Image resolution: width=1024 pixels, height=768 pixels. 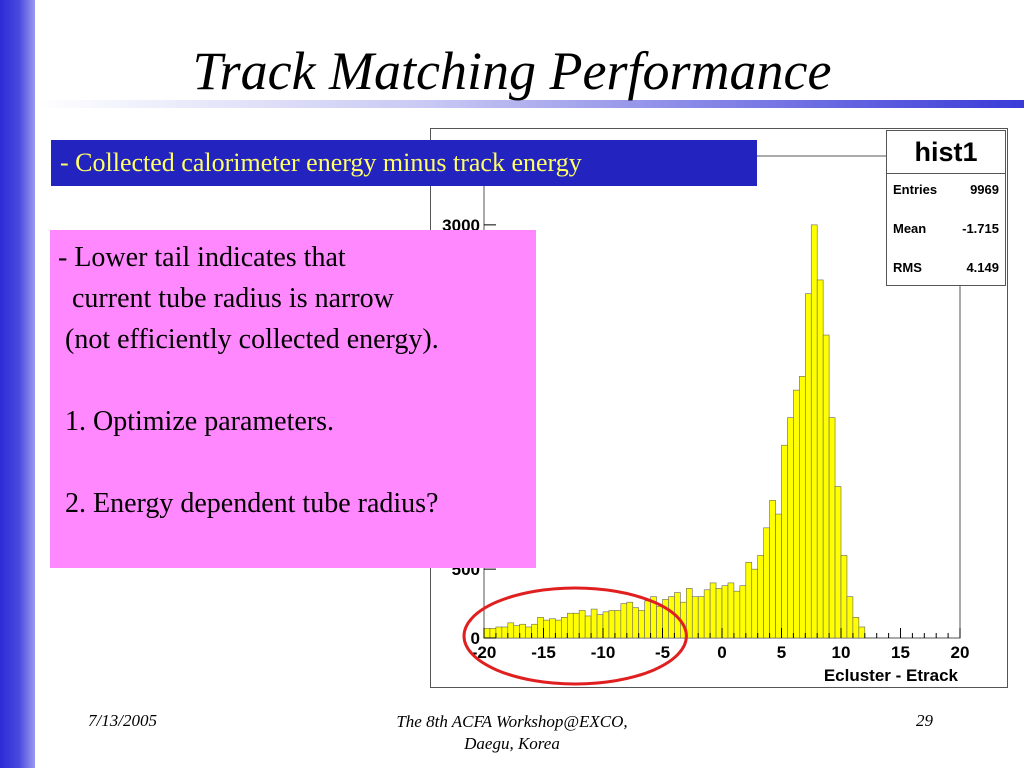 I want to click on note-line: 2. Energy dependent tube radius?, so click(x=248, y=503).